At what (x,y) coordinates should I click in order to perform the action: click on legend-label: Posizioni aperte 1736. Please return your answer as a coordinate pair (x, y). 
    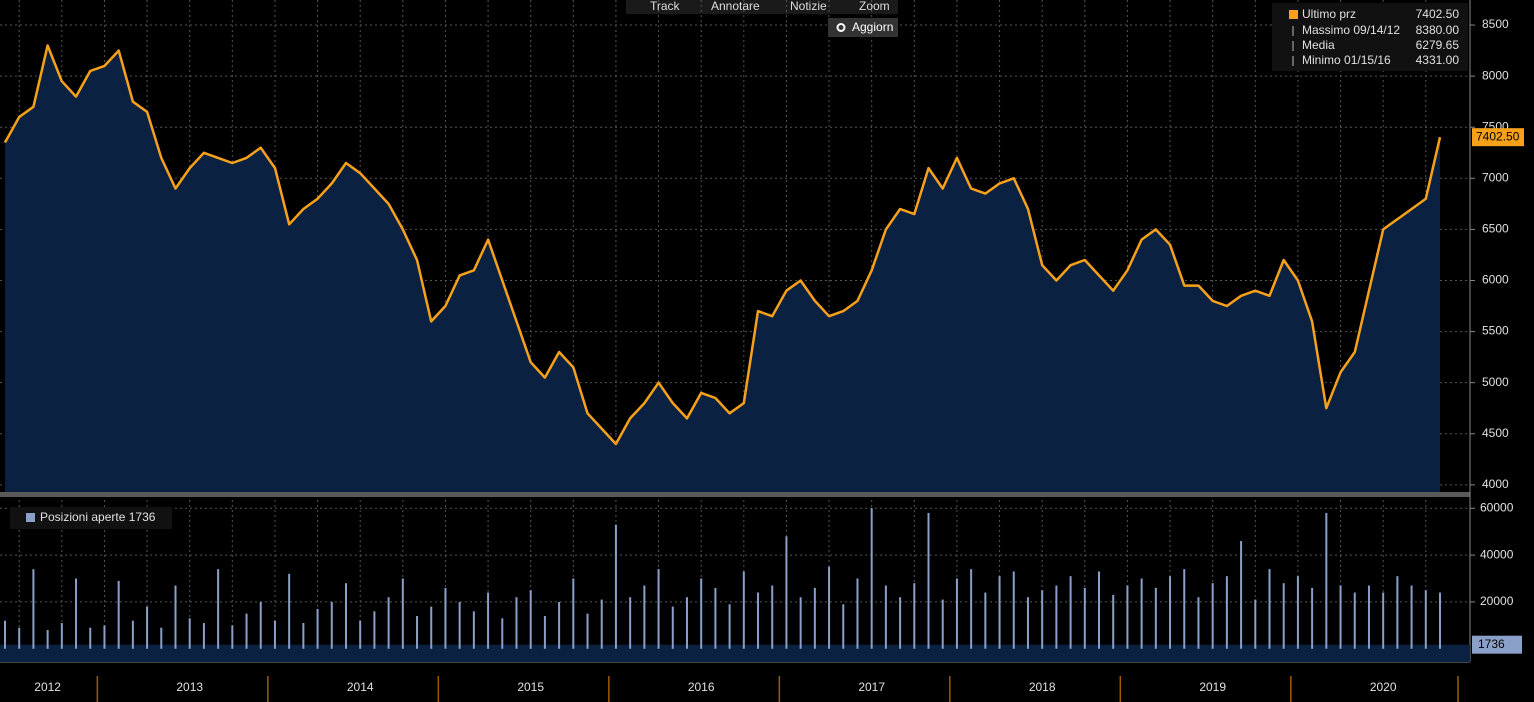
    Looking at the image, I should click on (98, 517).